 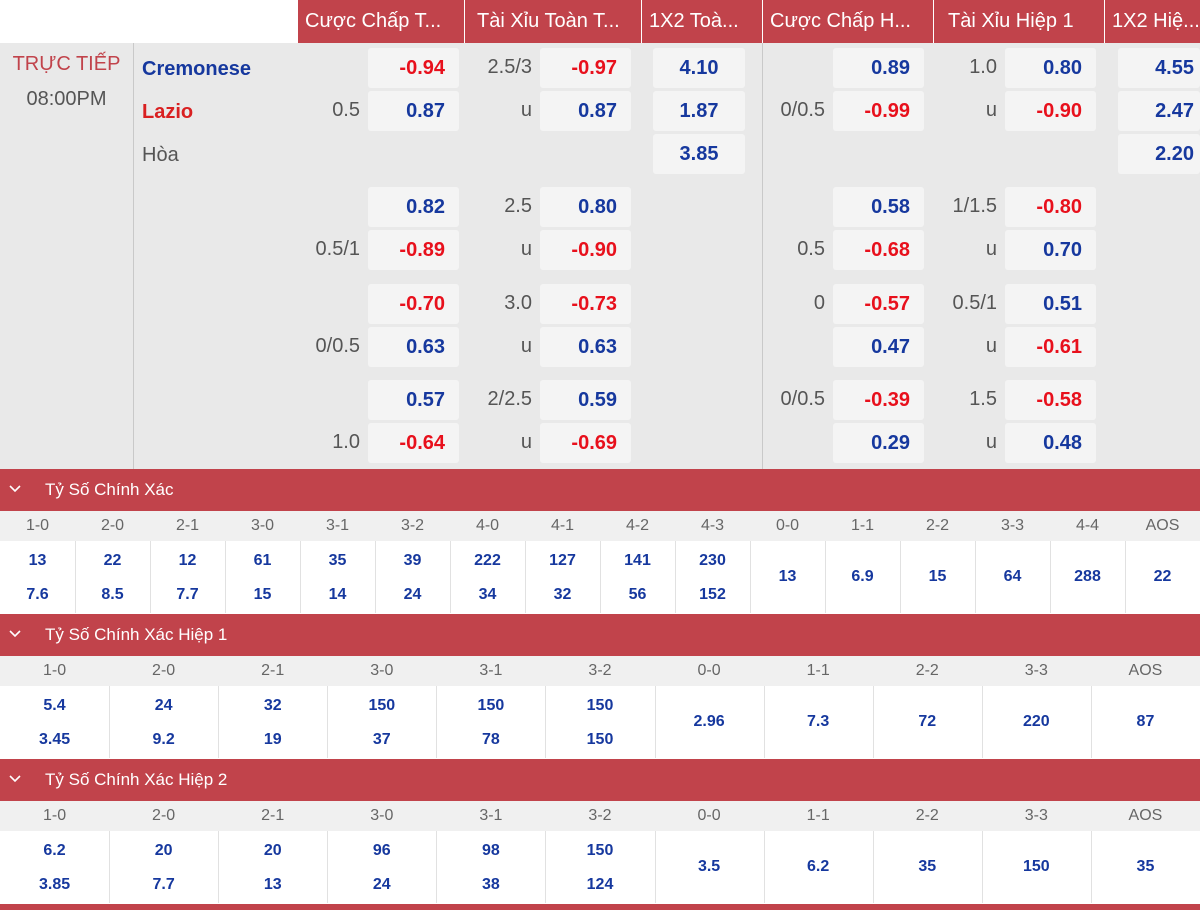 What do you see at coordinates (585, 207) in the screenshot?
I see `ft-over-odds: 0.80` at bounding box center [585, 207].